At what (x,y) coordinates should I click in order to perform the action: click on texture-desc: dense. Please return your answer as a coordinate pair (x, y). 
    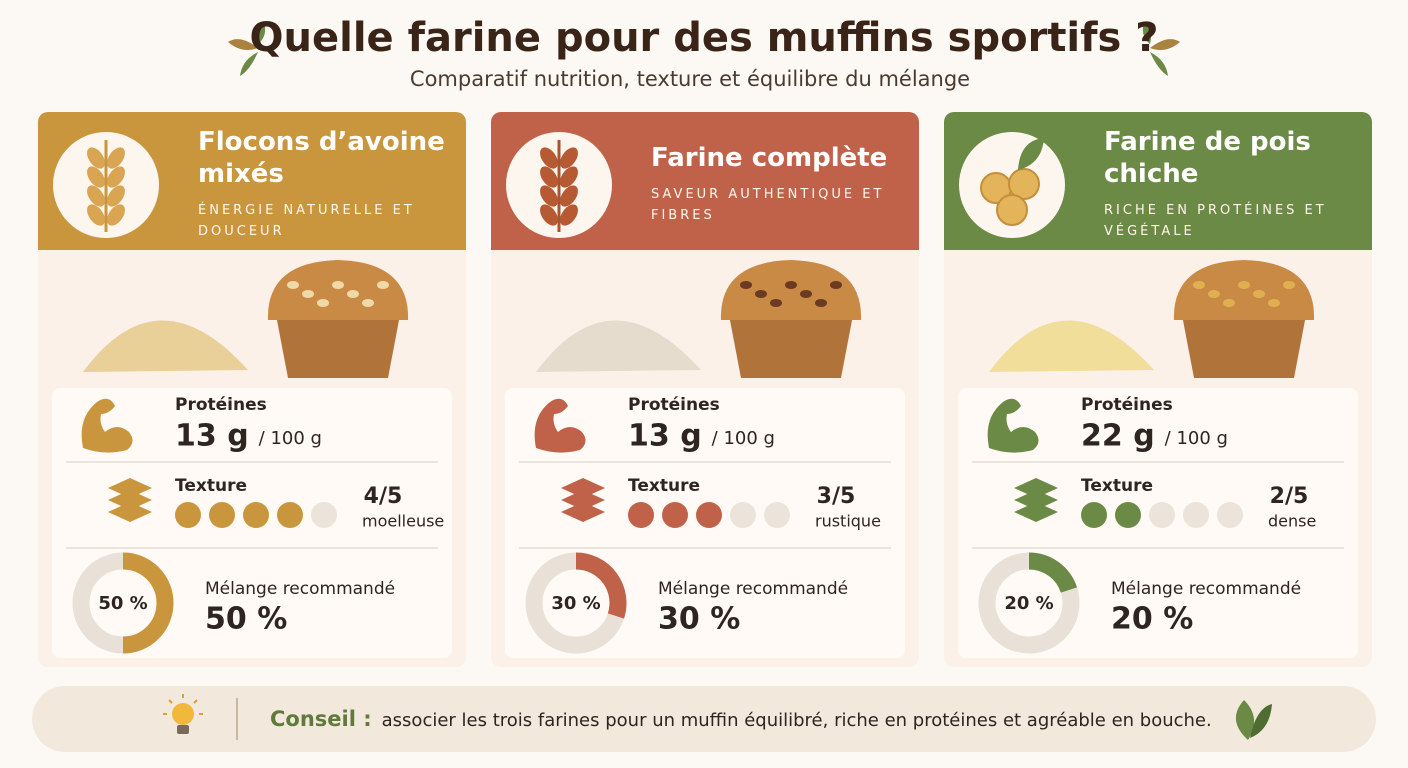
    Looking at the image, I should click on (1292, 521).